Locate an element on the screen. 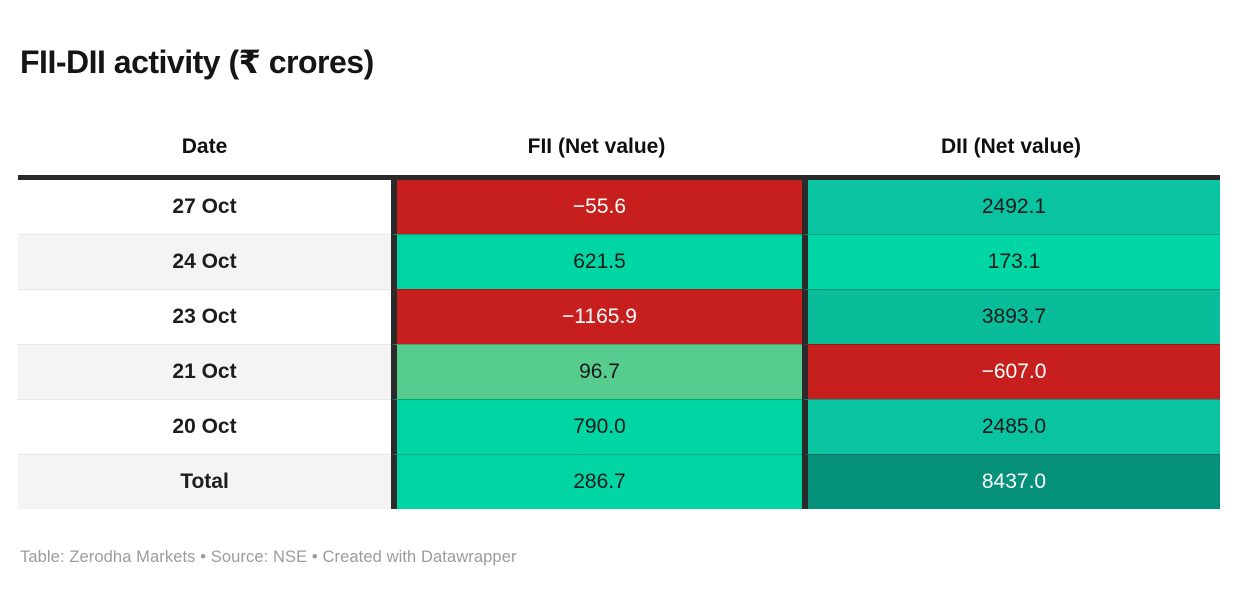  col-header-dii: DII (Net value) is located at coordinates (1011, 149).